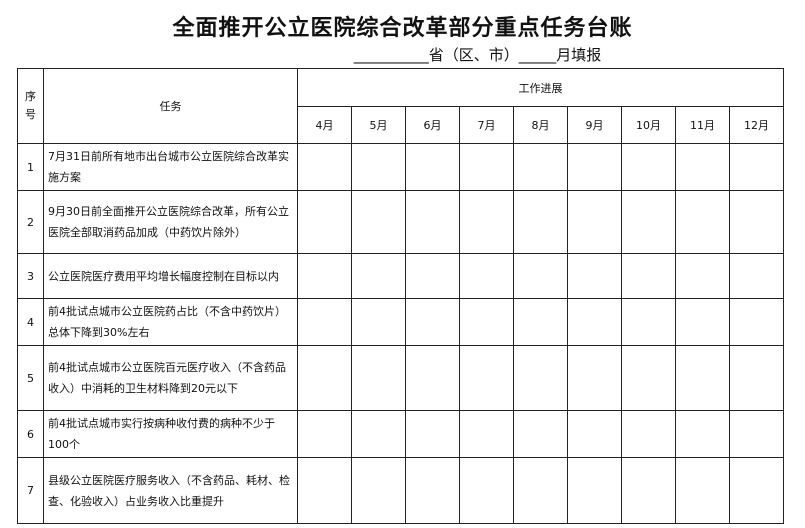  Describe the element at coordinates (702, 125) in the screenshot. I see `header-month: 11月` at that location.